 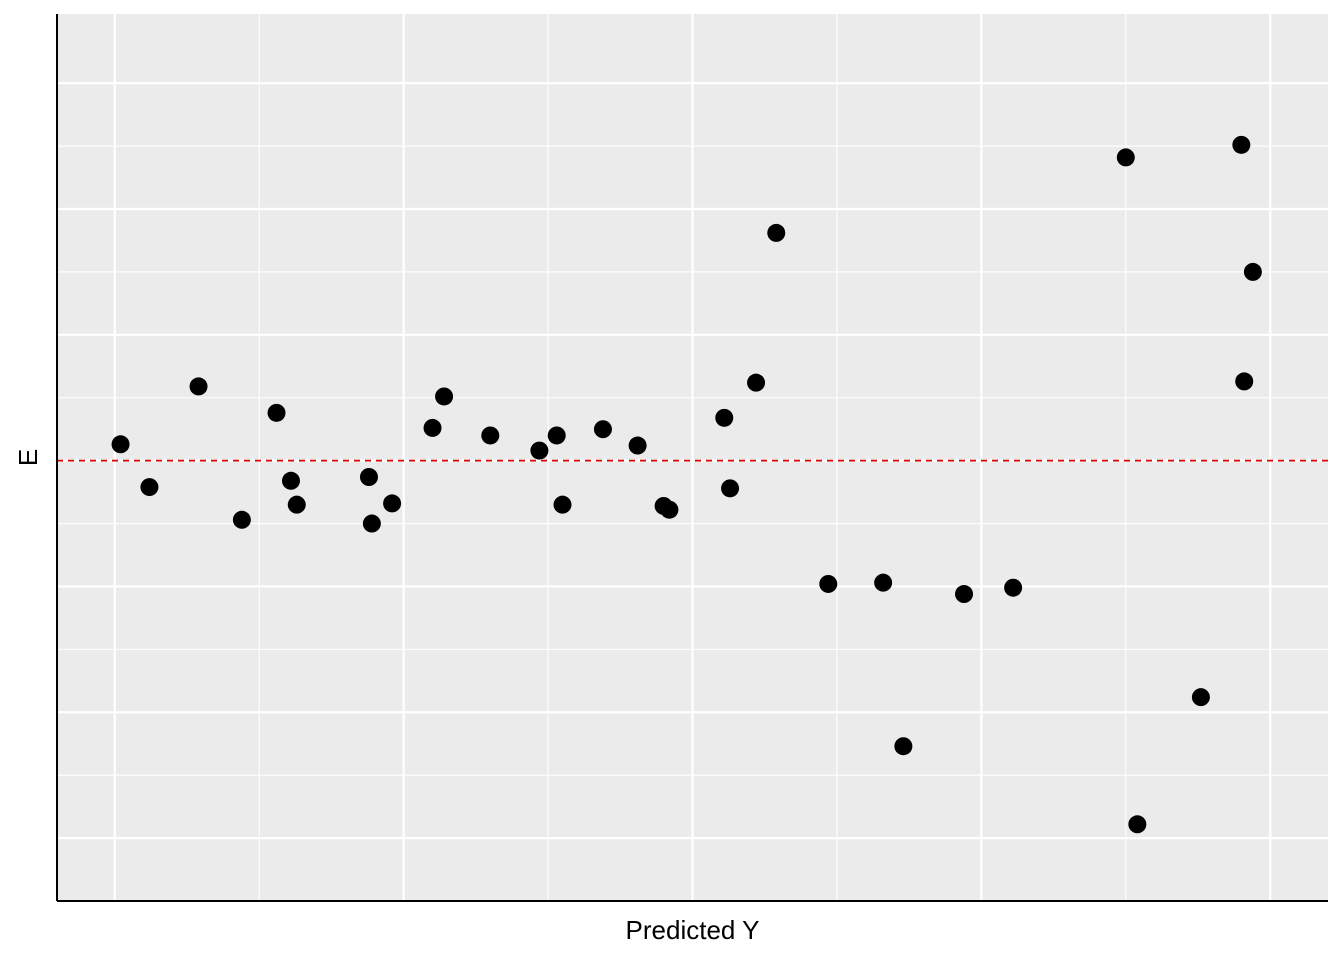 What do you see at coordinates (28, 457) in the screenshot?
I see `y-axis-title: E` at bounding box center [28, 457].